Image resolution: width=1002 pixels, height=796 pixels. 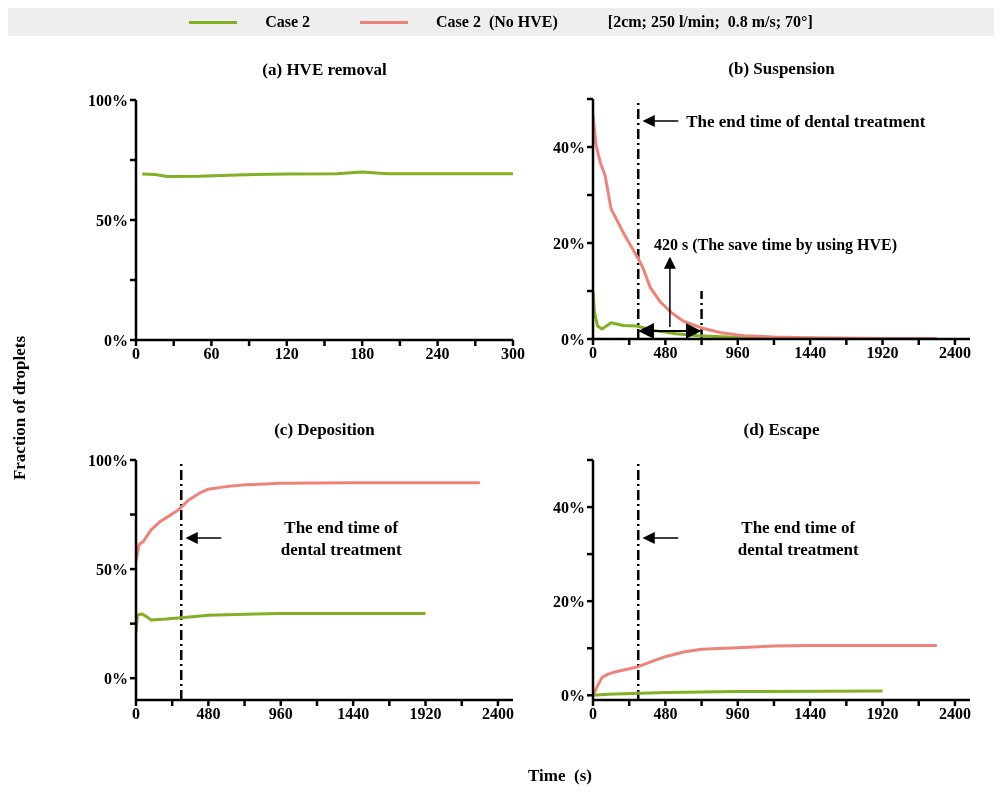 What do you see at coordinates (437, 354) in the screenshot?
I see `x-tick-label: 240` at bounding box center [437, 354].